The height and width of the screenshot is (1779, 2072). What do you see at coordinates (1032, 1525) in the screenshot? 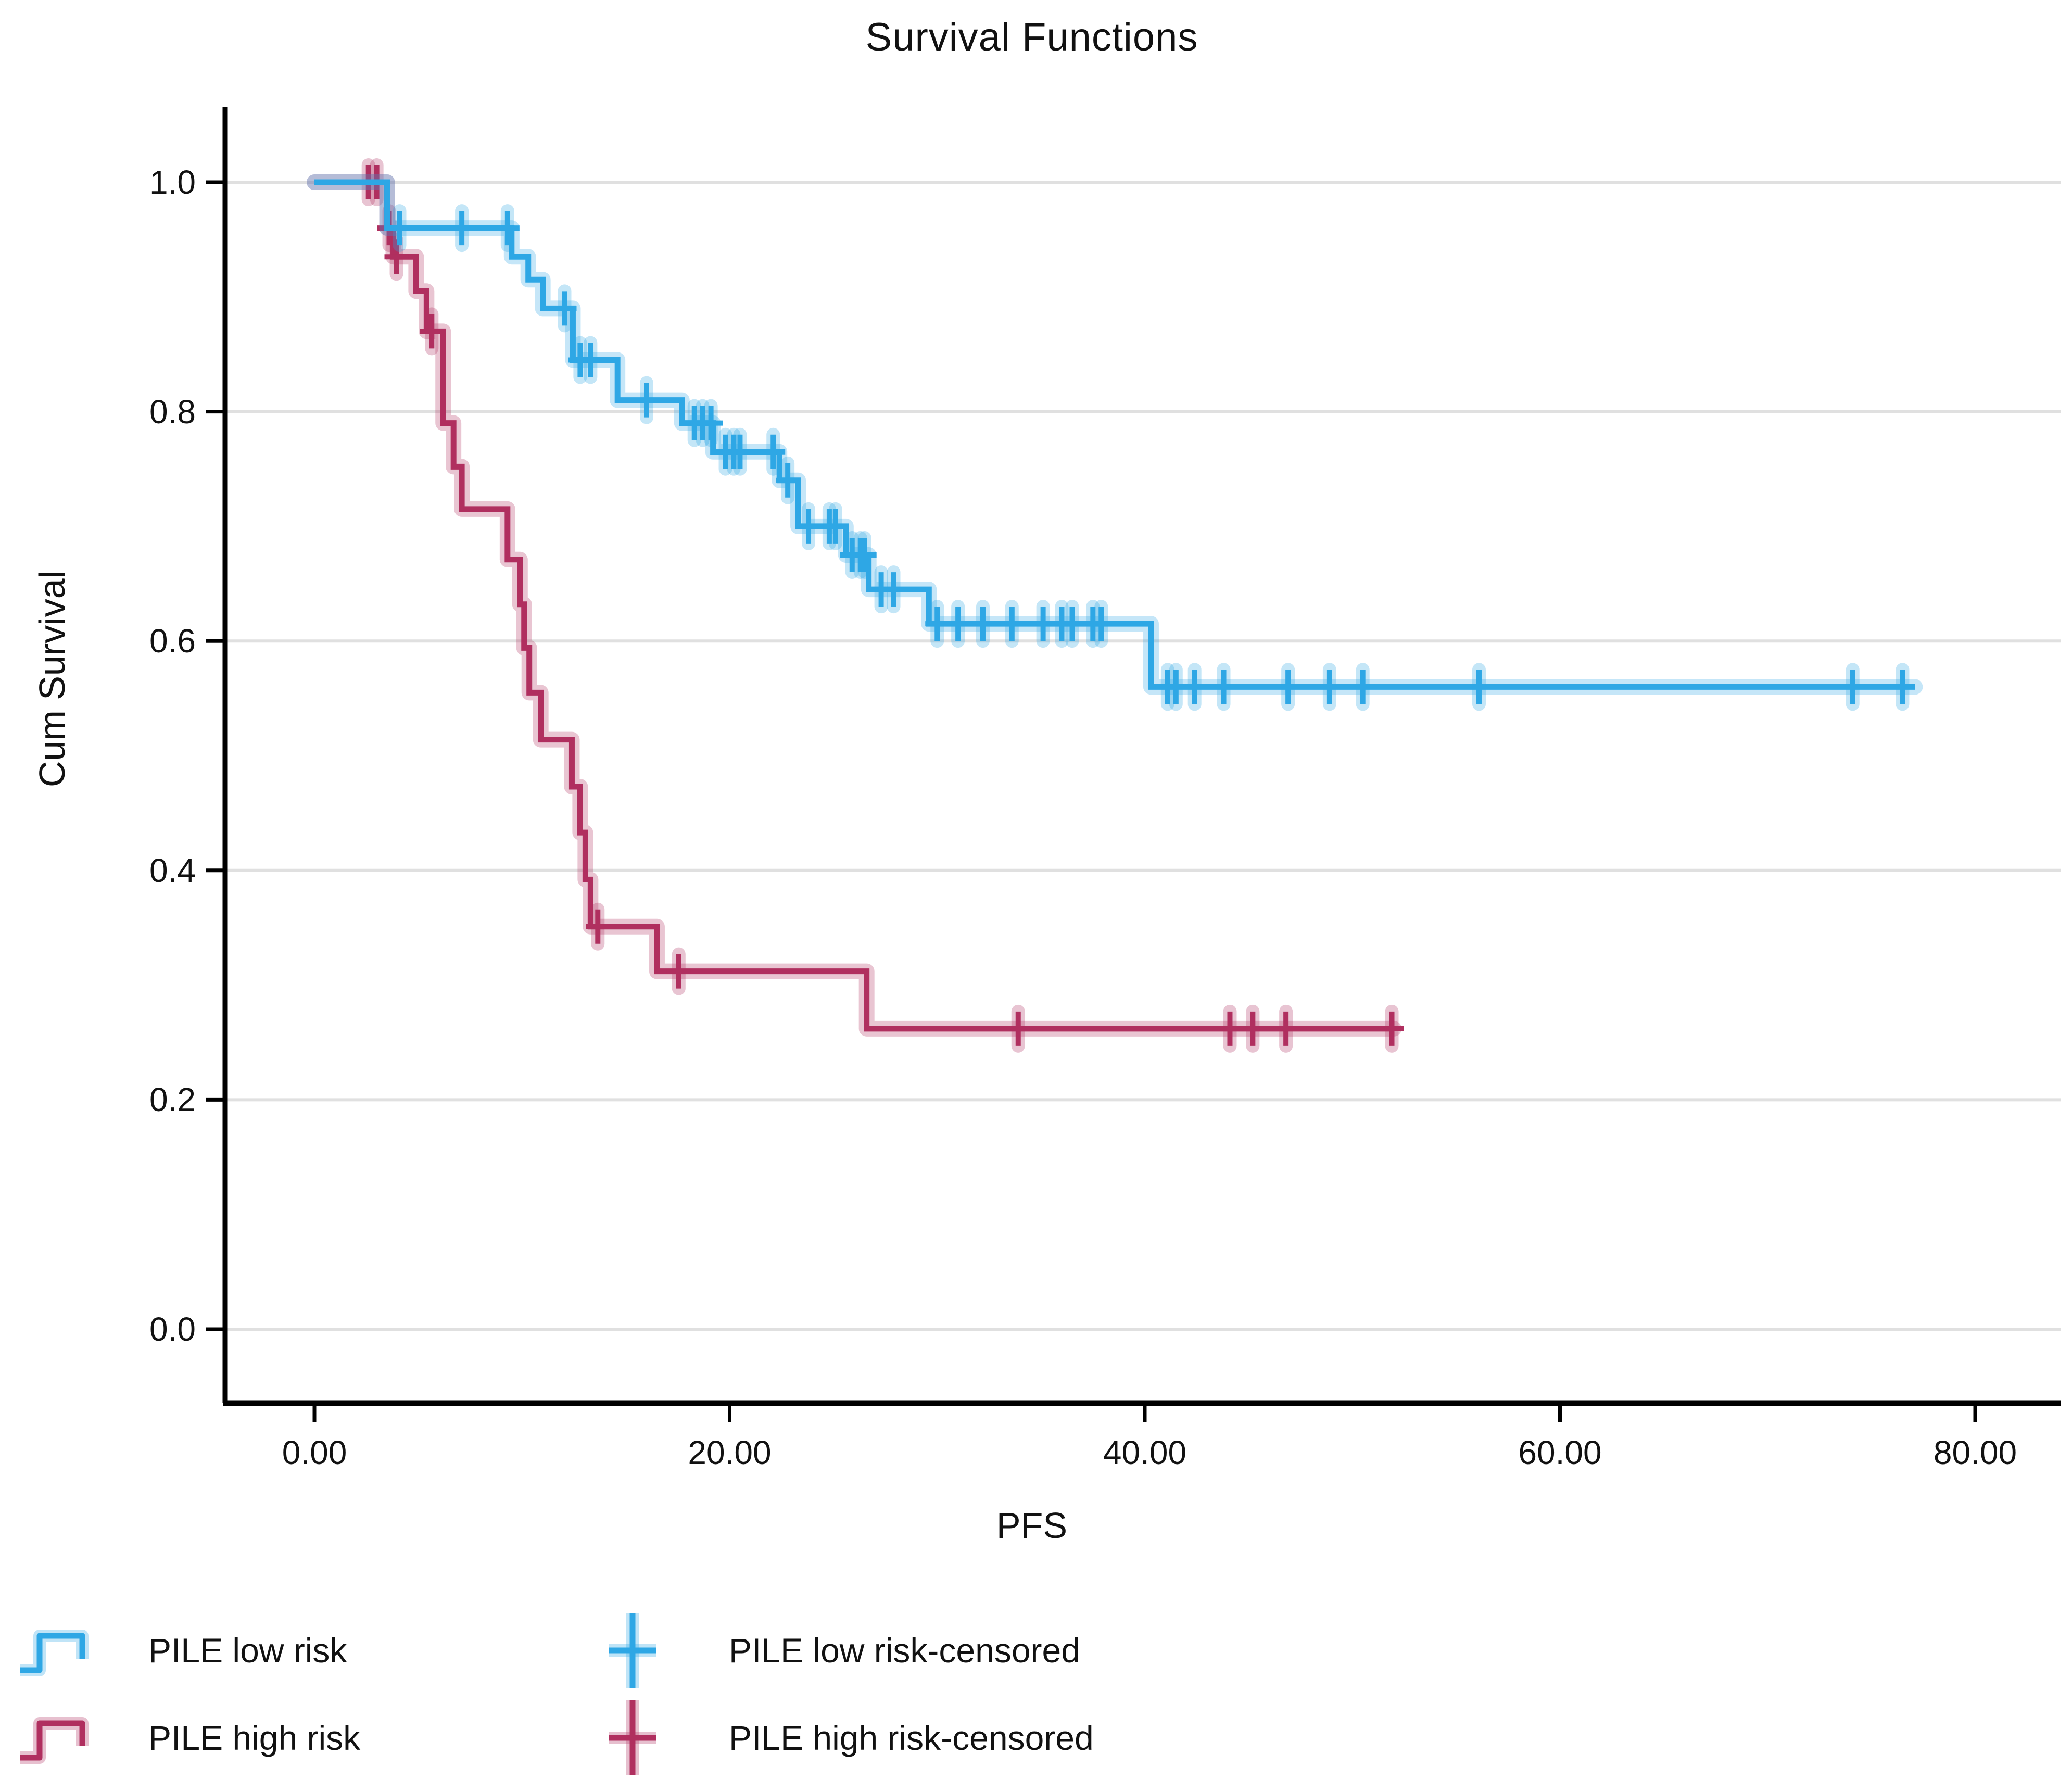
I see `x-axis-label: PFS` at bounding box center [1032, 1525].